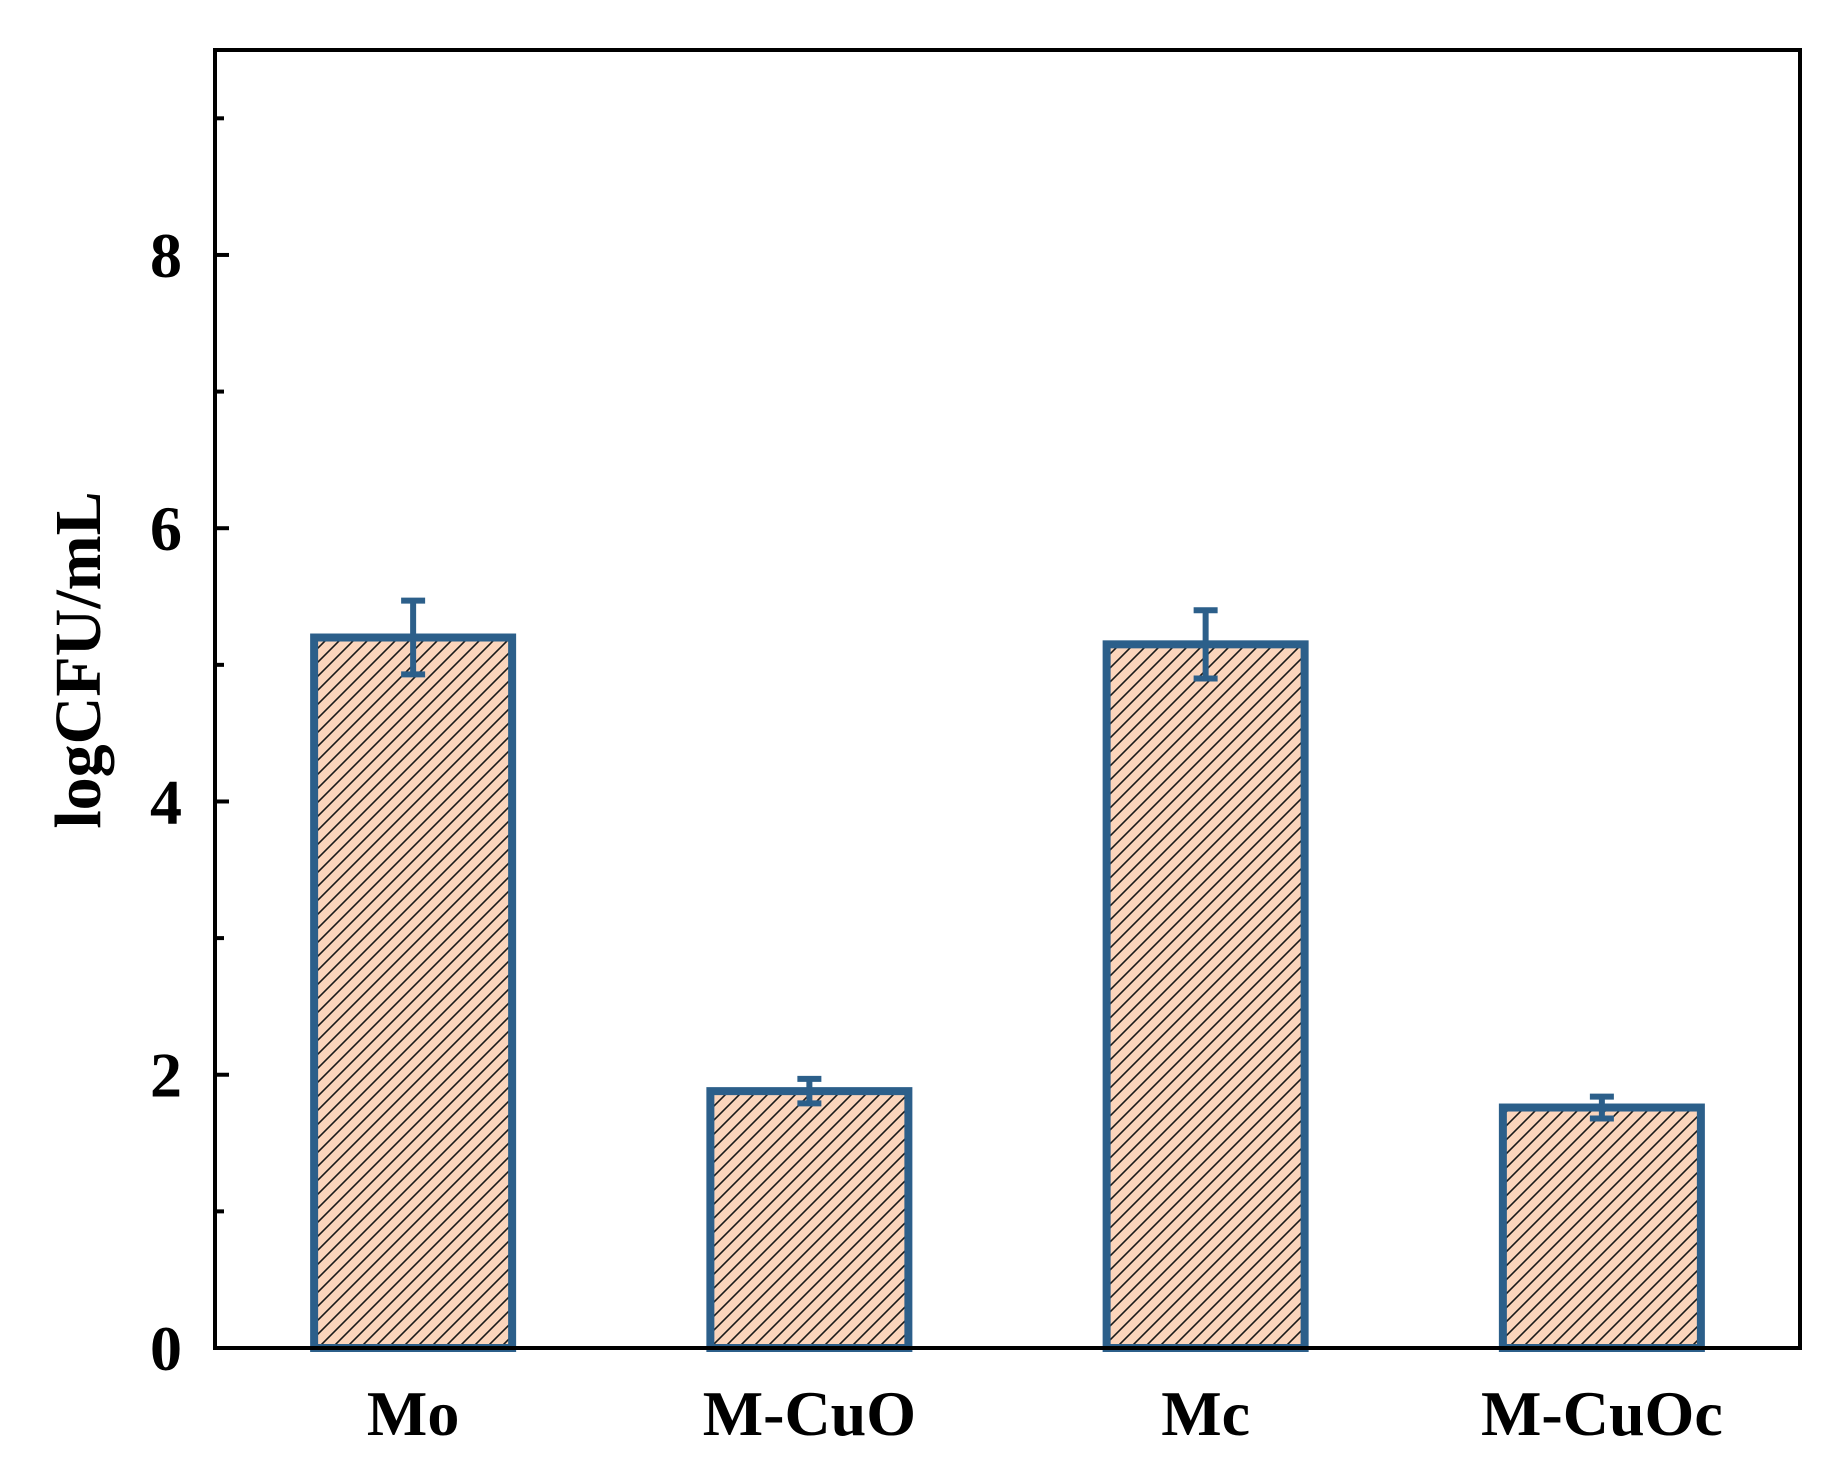 This screenshot has width=1834, height=1470. Describe the element at coordinates (78, 659) in the screenshot. I see `y-axis-title: logCFU/mL` at that location.